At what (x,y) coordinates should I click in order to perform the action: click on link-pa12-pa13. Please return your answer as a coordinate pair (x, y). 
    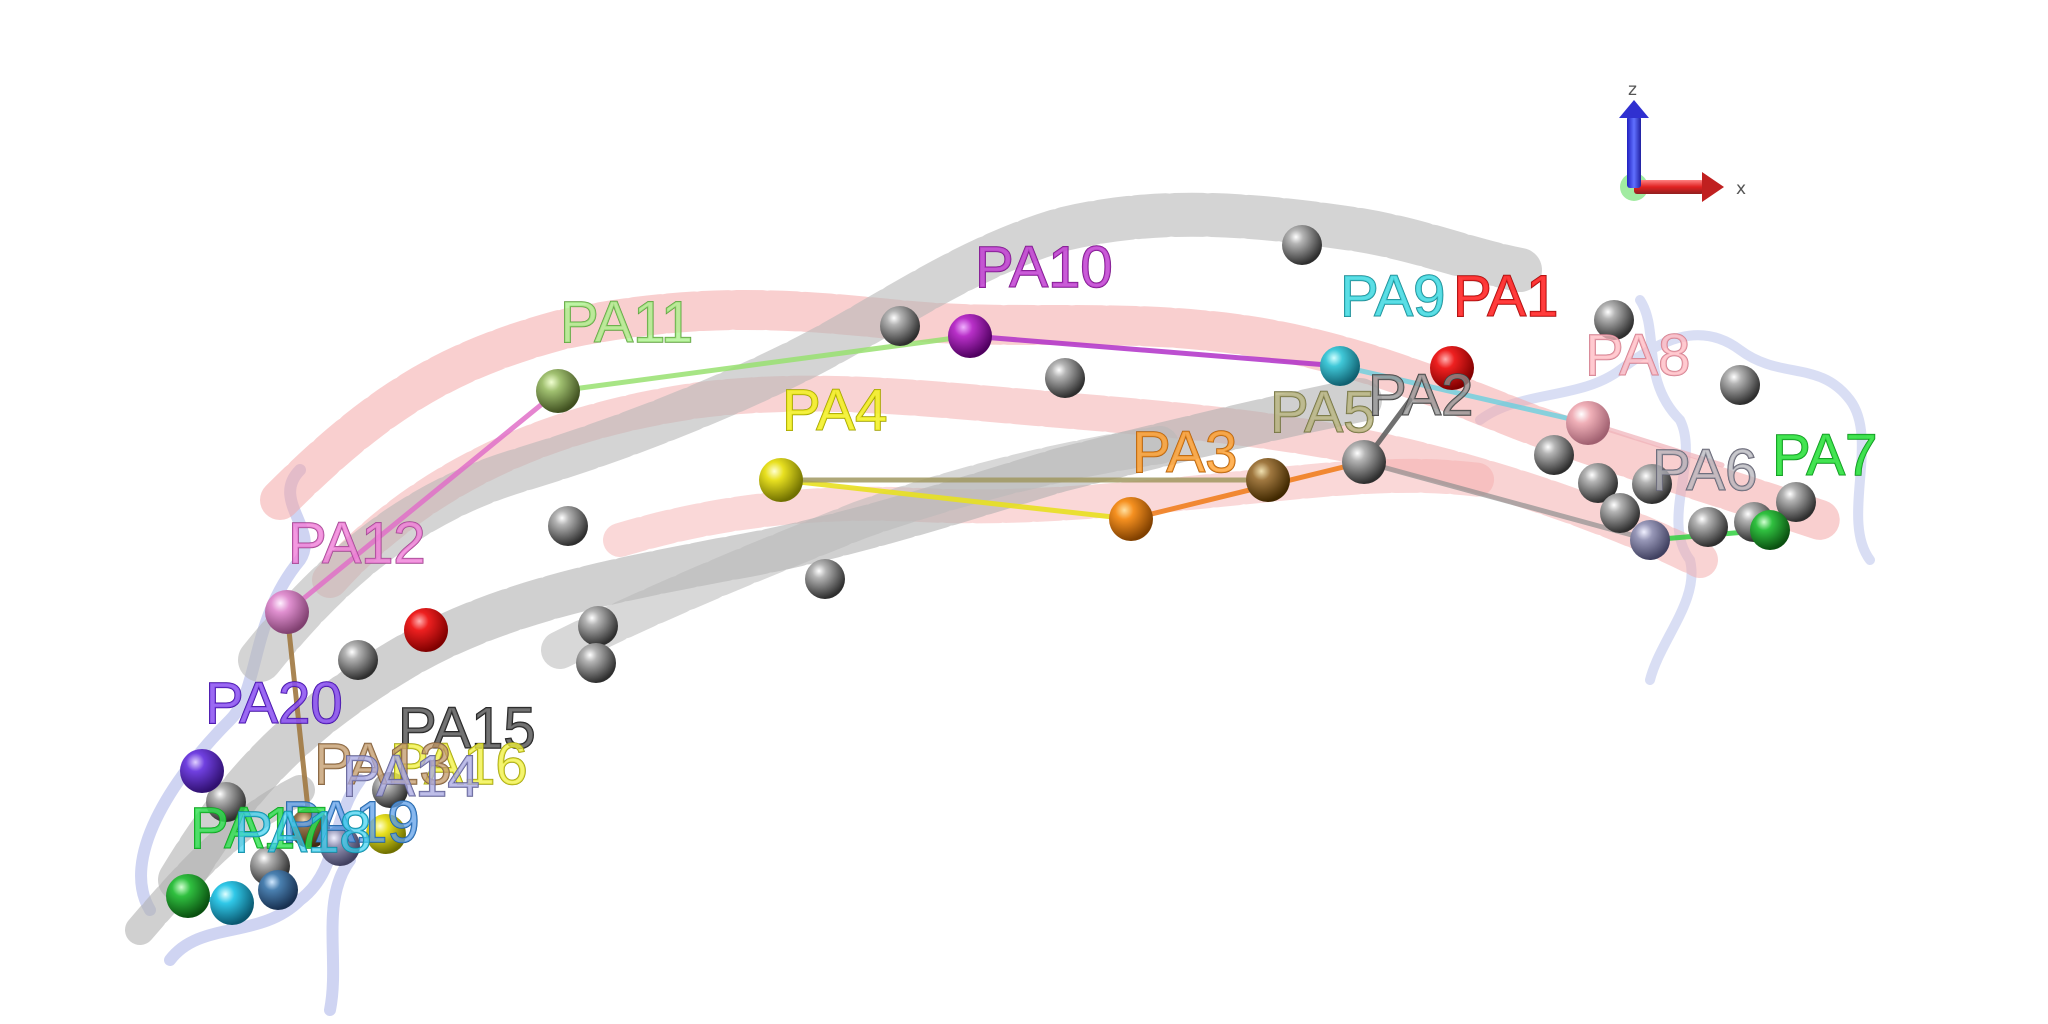
    Looking at the image, I should click on (298, 720).